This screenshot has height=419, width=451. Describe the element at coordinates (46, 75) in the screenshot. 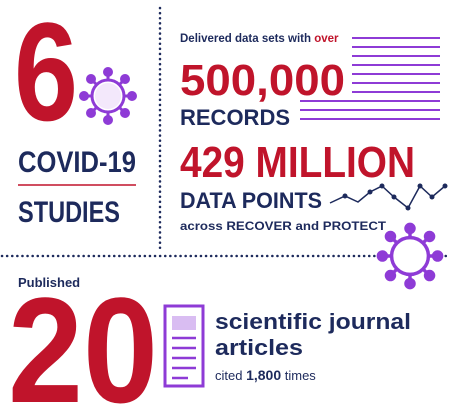

I see `studies-number: 6` at that location.